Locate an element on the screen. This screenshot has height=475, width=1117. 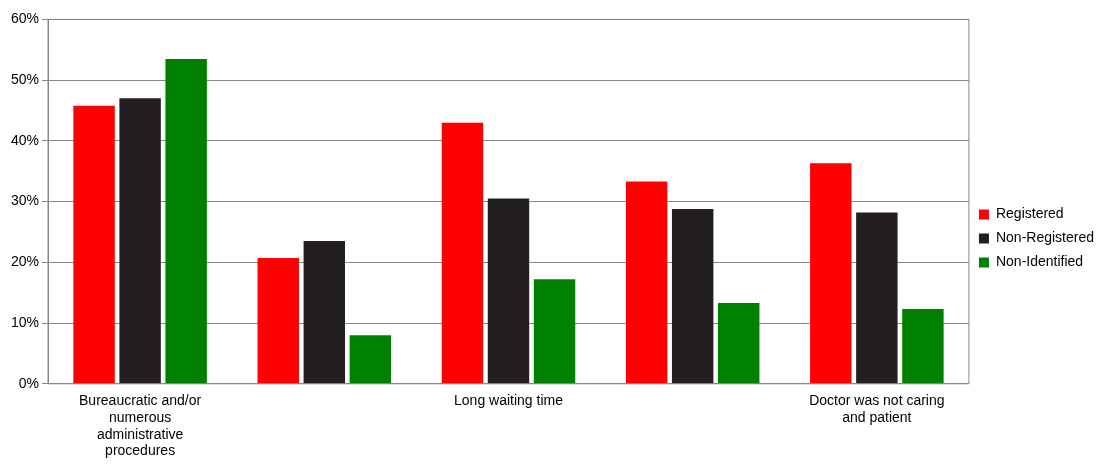
y-tick-label: 20% is located at coordinates (25, 261).